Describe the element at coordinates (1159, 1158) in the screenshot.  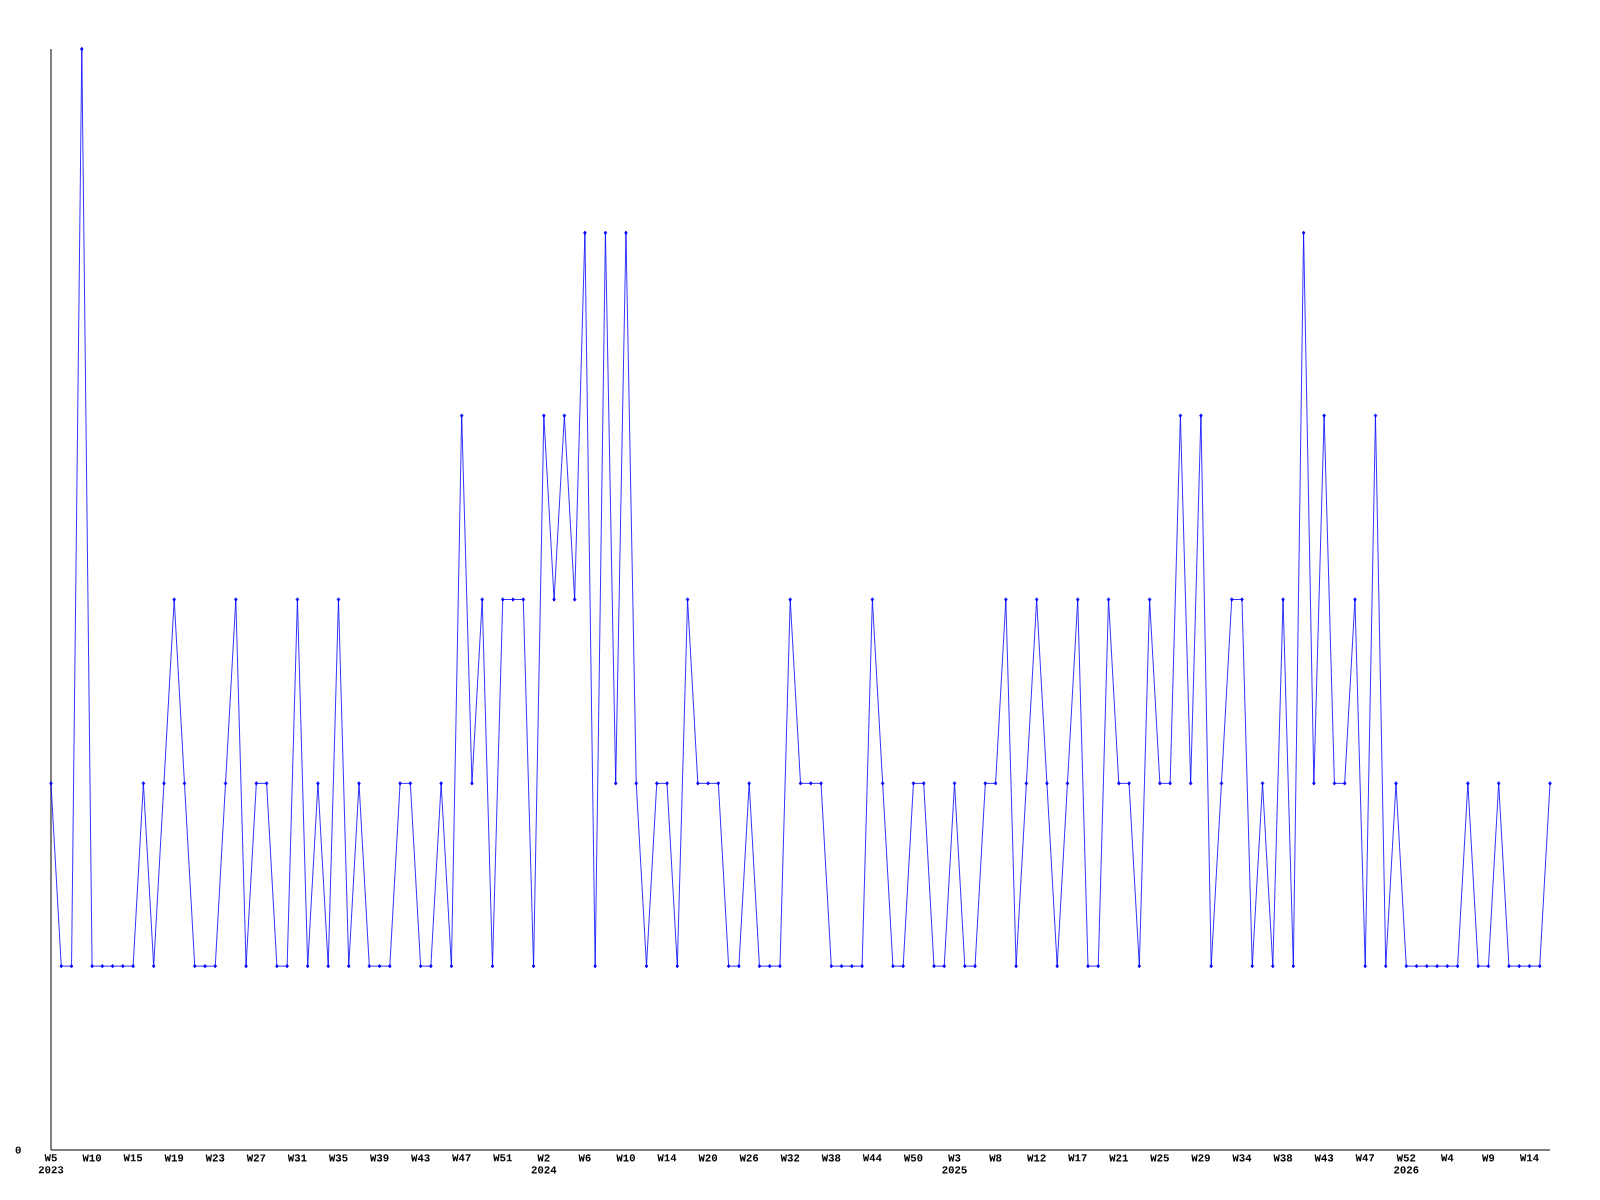
I see `x-tick-label: W25` at that location.